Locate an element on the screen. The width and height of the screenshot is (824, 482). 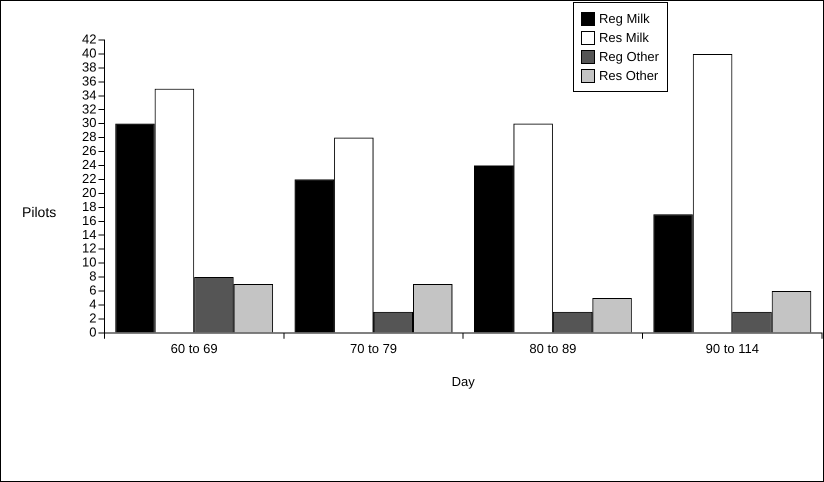
y-tick-label: 2 is located at coordinates (92, 318).